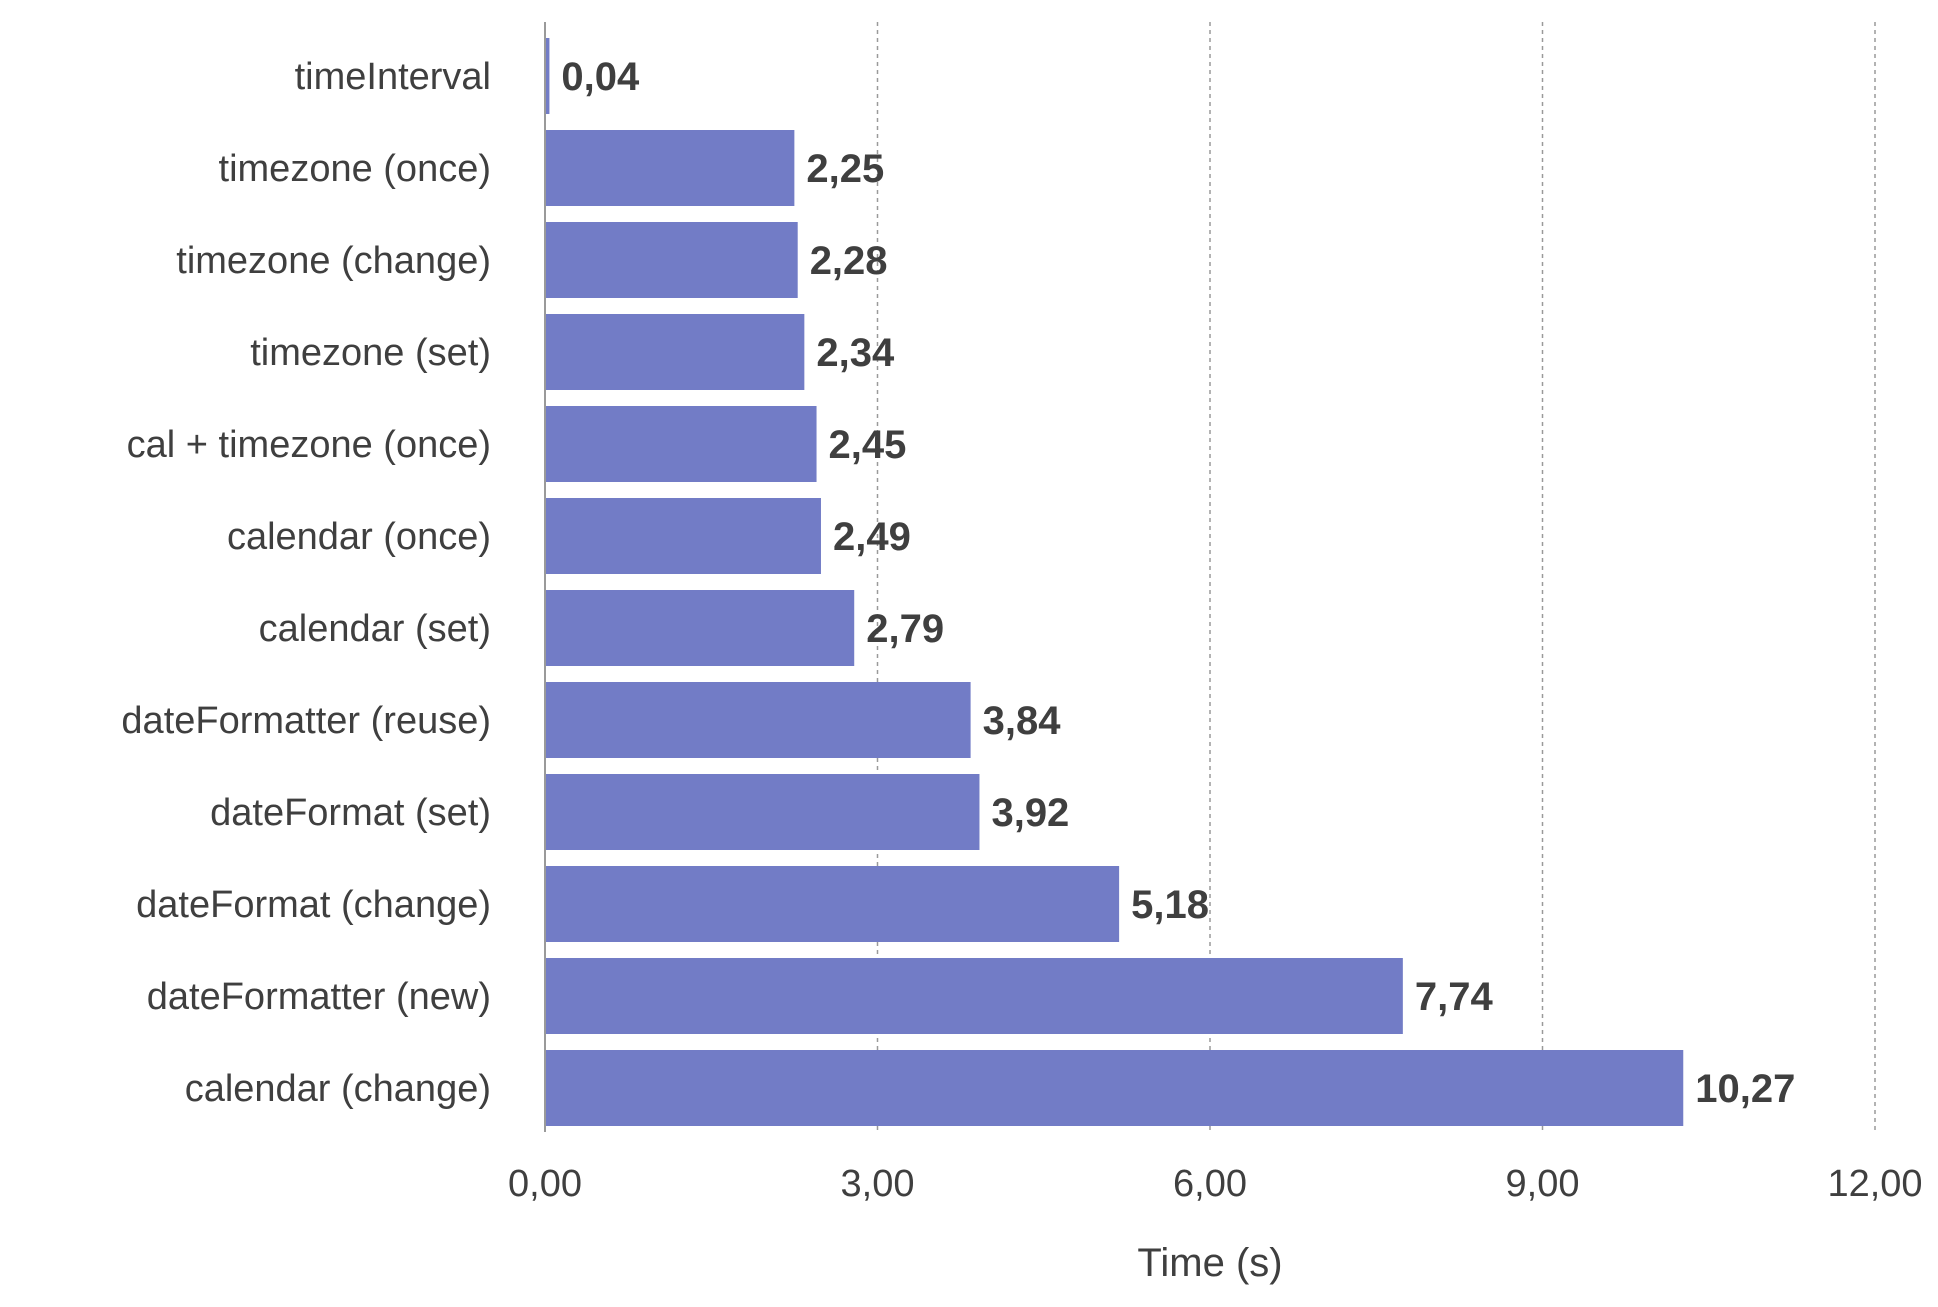  Describe the element at coordinates (1745, 1089) in the screenshot. I see `data-label: 10,27` at that location.